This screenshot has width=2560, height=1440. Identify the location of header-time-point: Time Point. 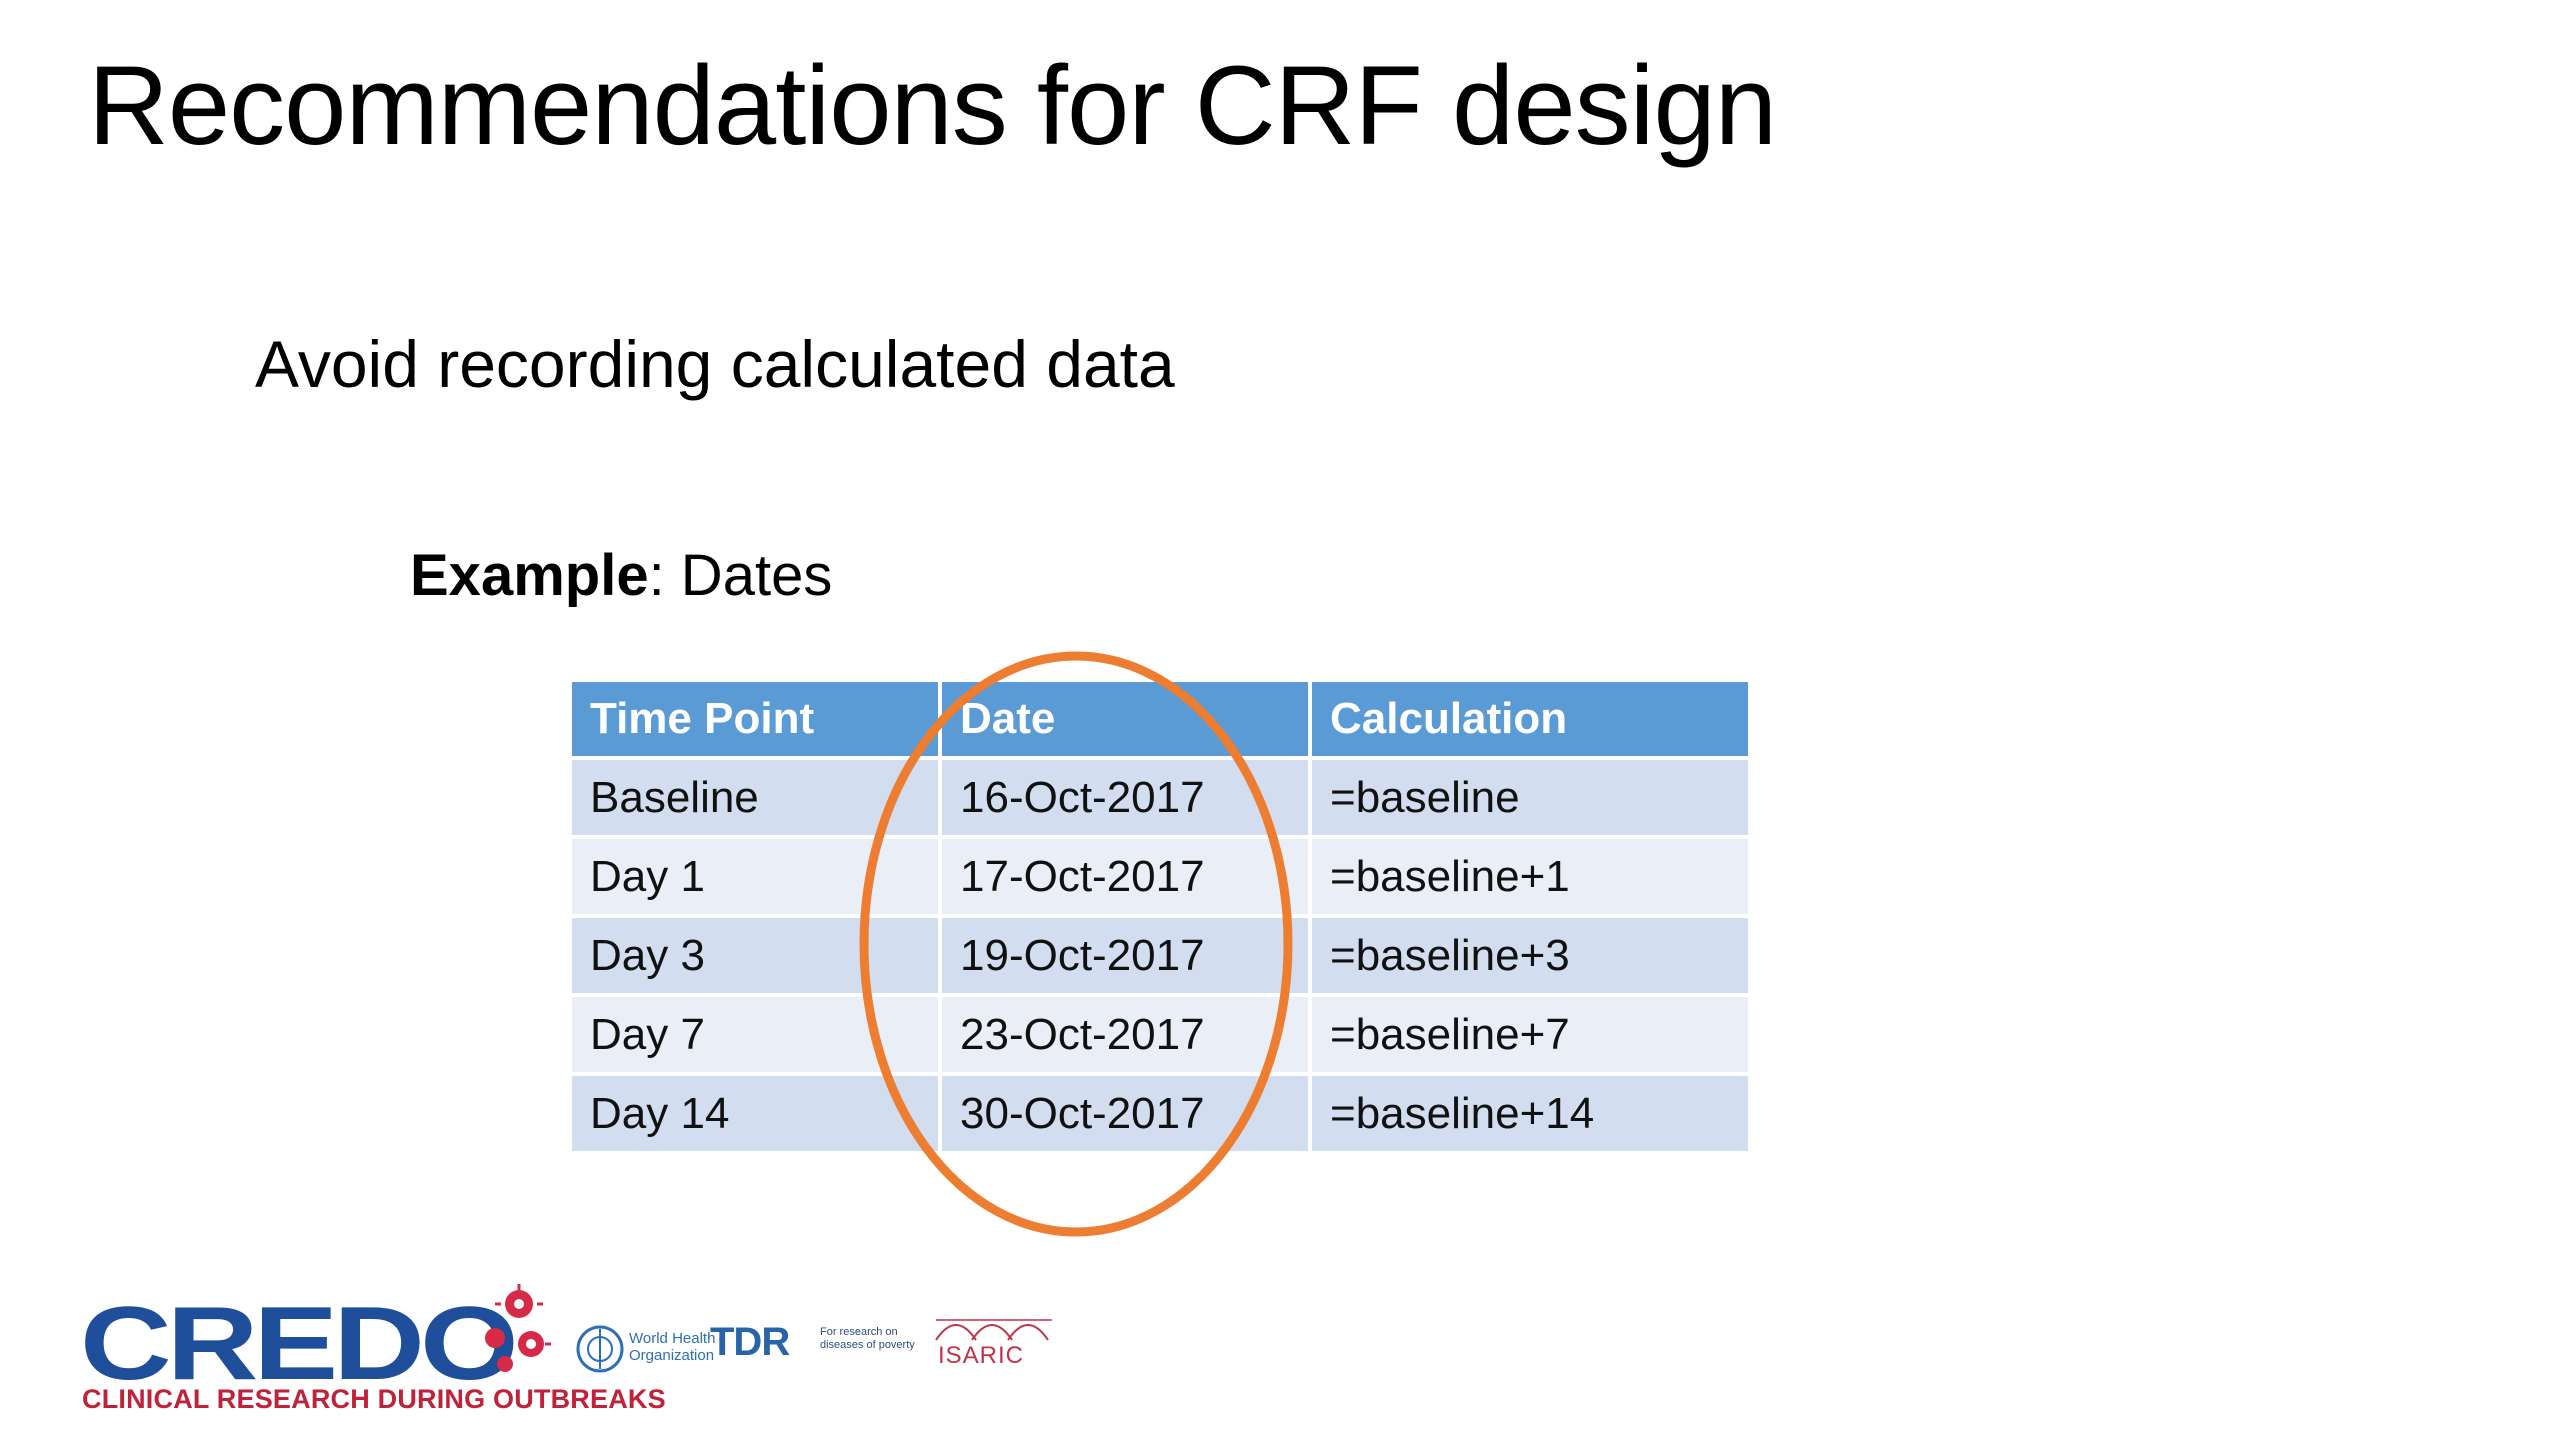
(755, 719).